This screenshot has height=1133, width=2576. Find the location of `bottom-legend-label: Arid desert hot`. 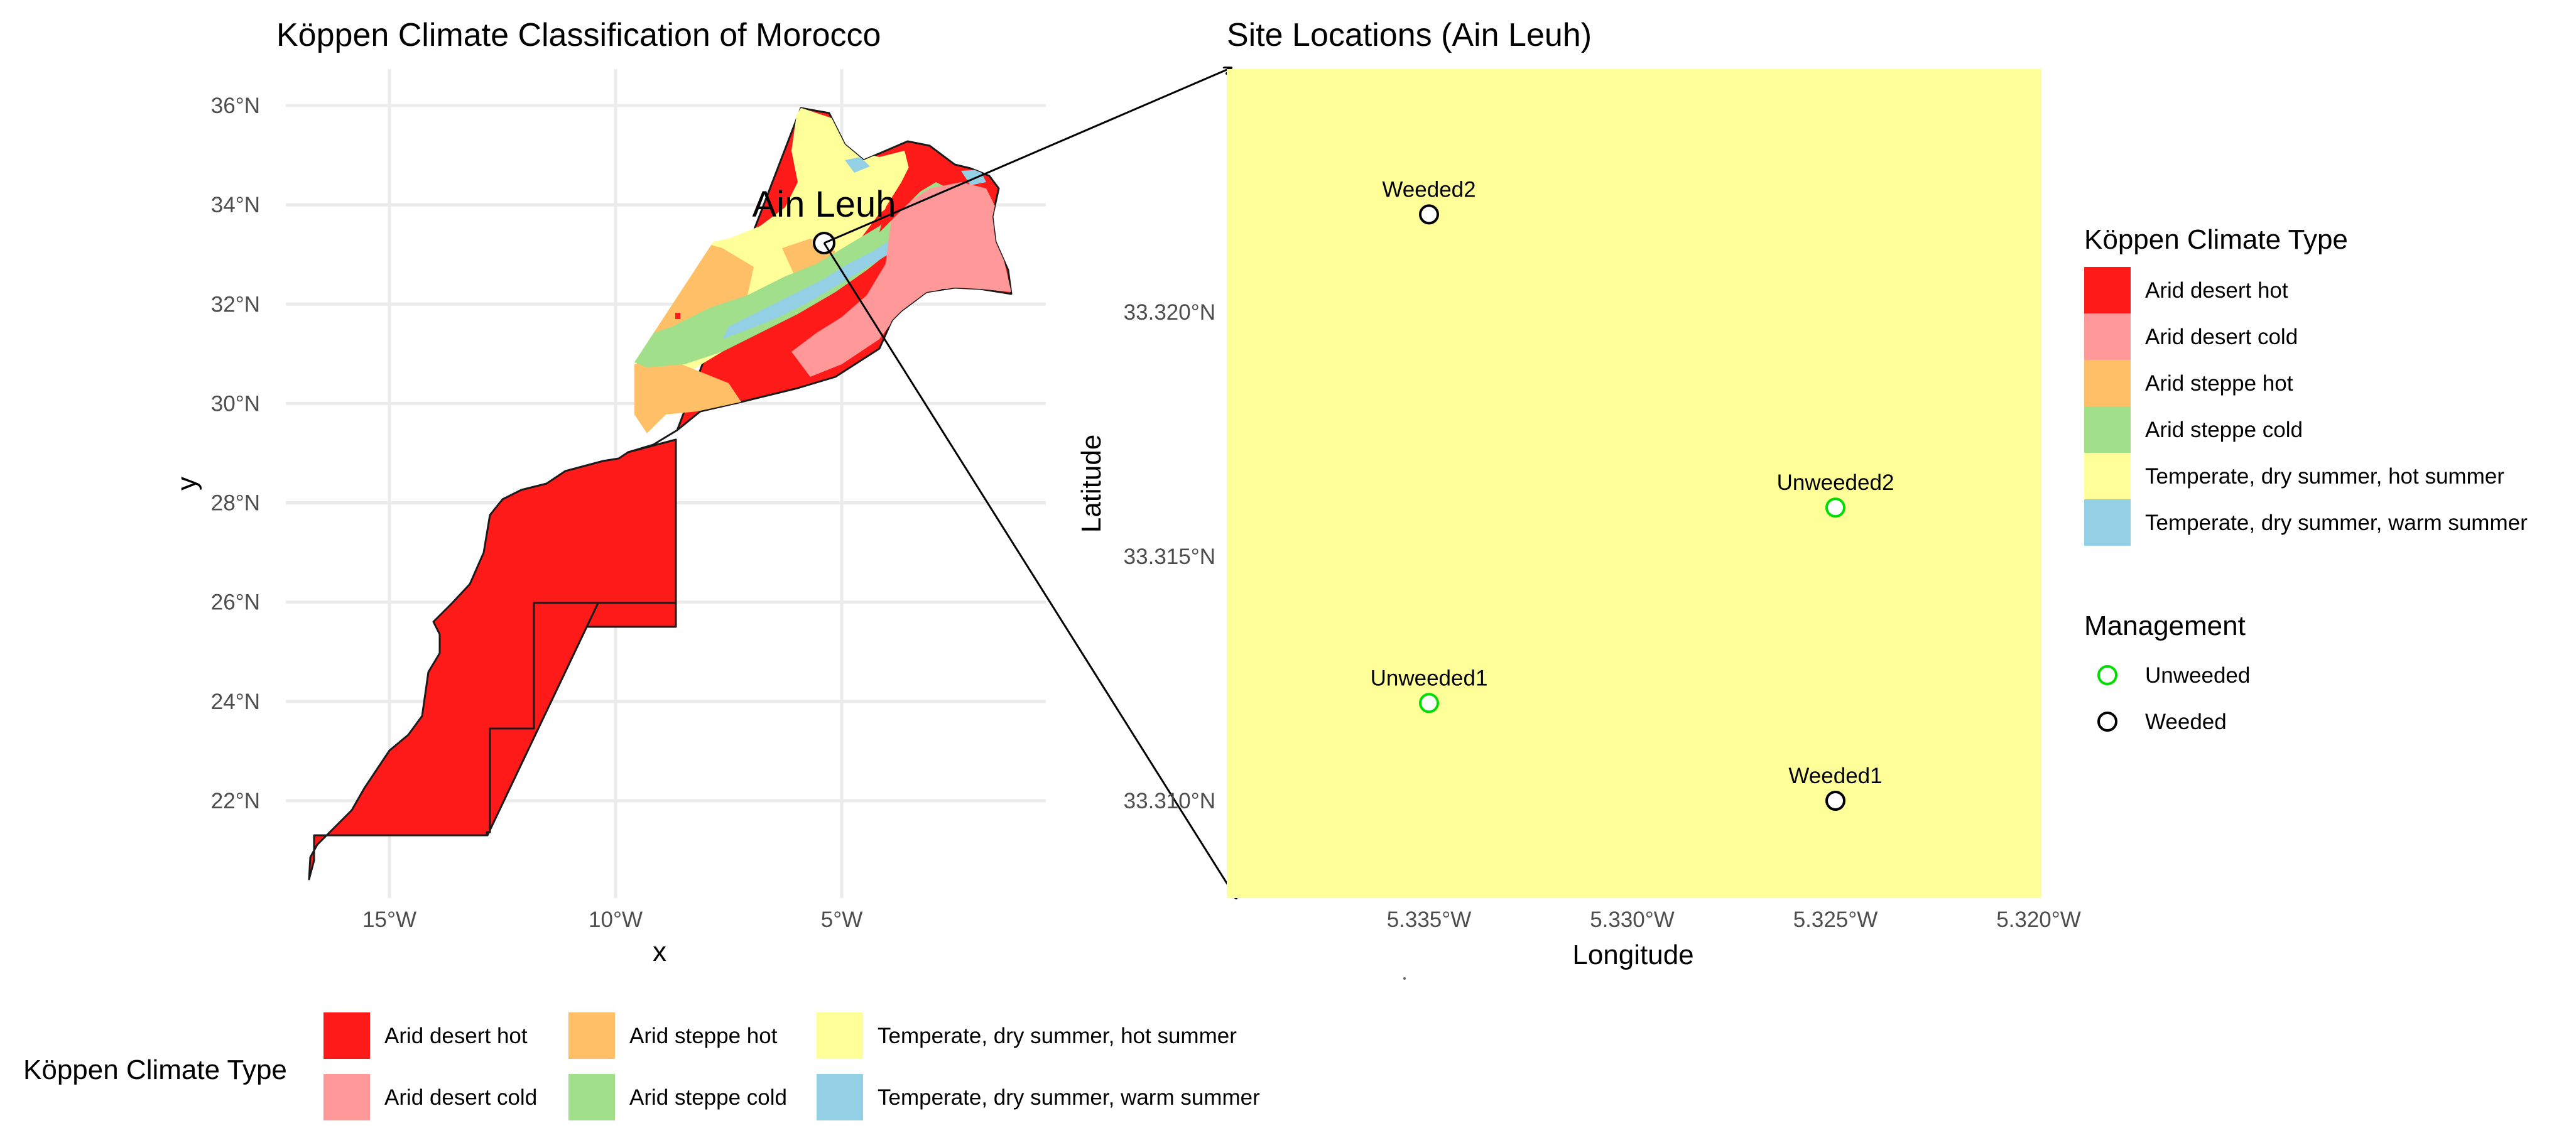

bottom-legend-label: Arid desert hot is located at coordinates (456, 1036).